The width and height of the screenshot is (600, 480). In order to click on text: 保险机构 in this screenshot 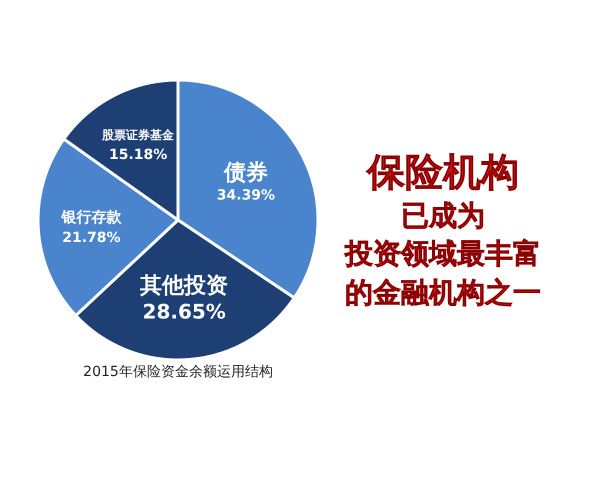, I will do `click(442, 172)`.